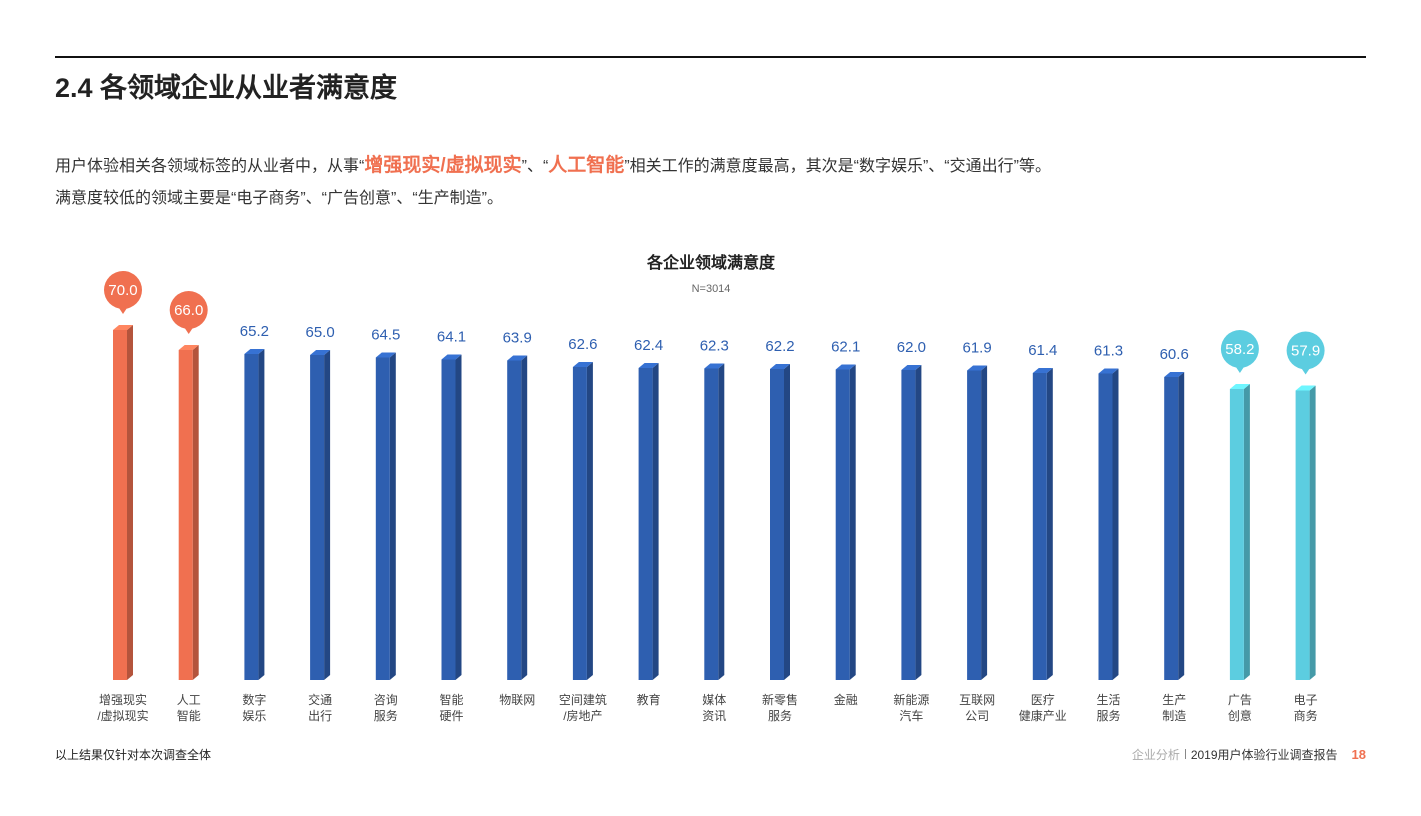 The image size is (1421, 816). What do you see at coordinates (1174, 354) in the screenshot?
I see `value-label: 60.6` at bounding box center [1174, 354].